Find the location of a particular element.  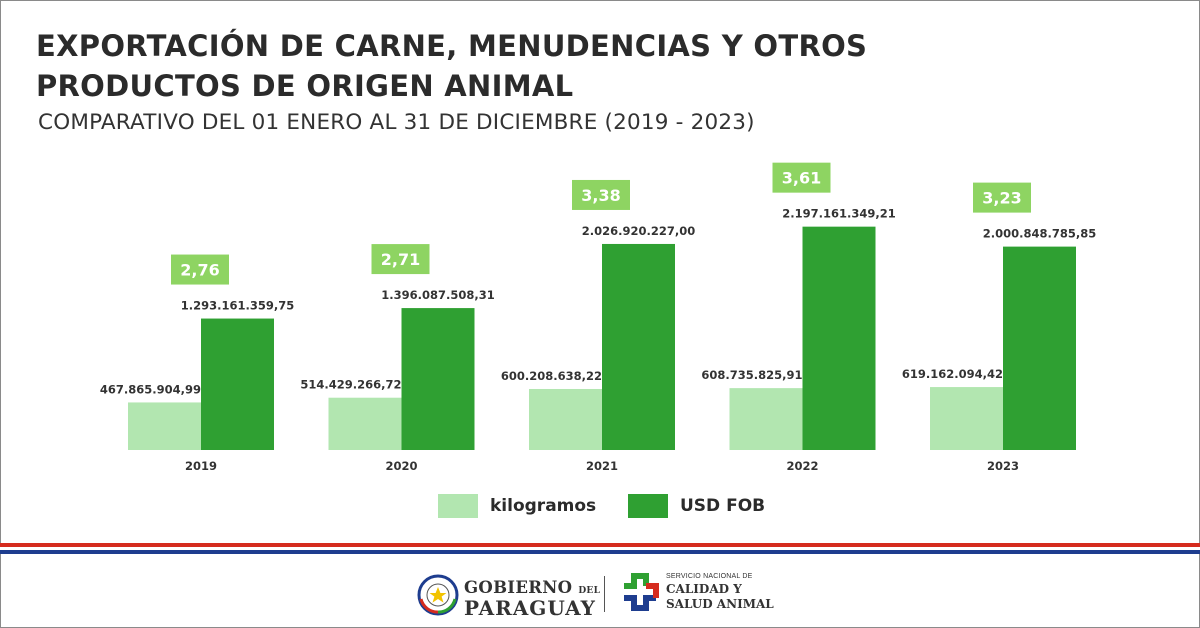

national-emblem-icon is located at coordinates (438, 595).